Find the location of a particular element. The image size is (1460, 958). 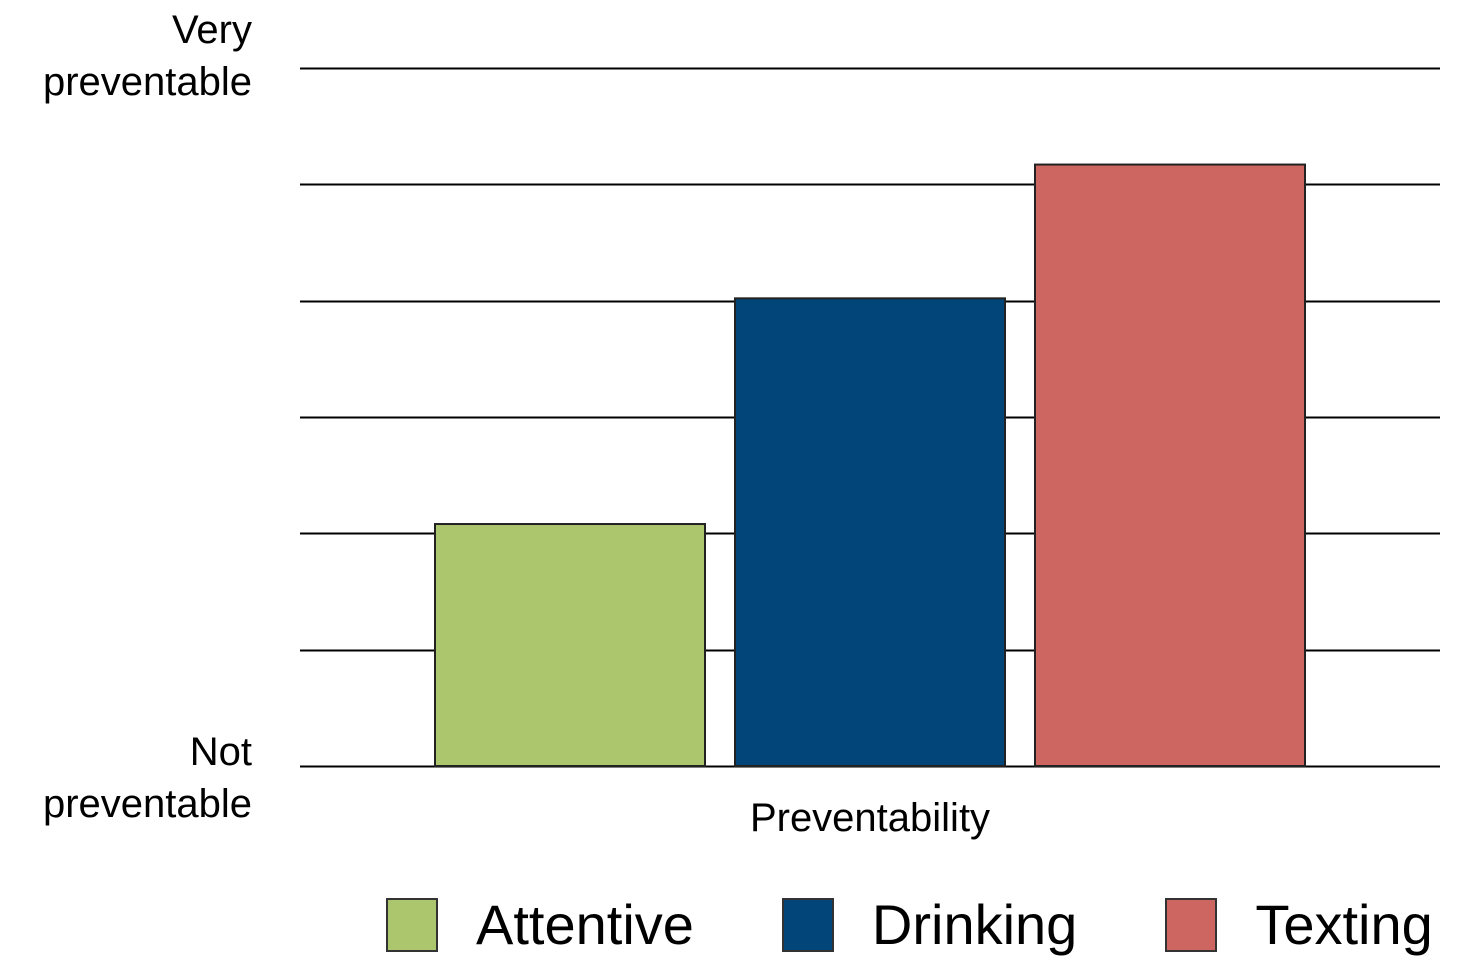

legend-item-texting: Texting is located at coordinates (1299, 925).